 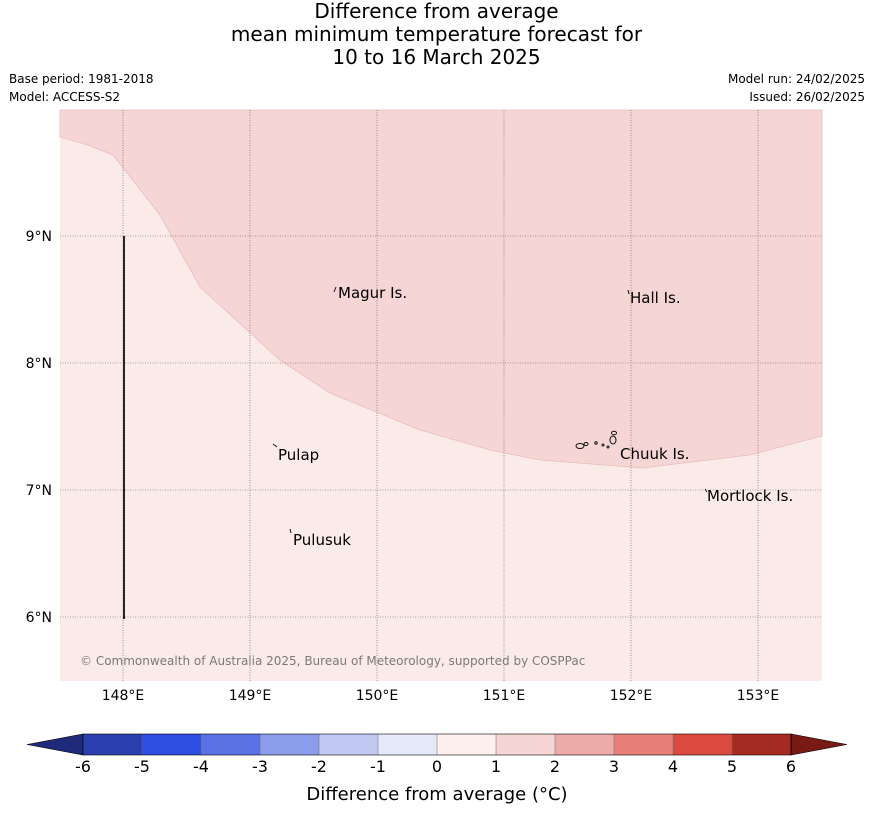 What do you see at coordinates (655, 298) in the screenshot?
I see `place-label-hall: Hall Is.` at bounding box center [655, 298].